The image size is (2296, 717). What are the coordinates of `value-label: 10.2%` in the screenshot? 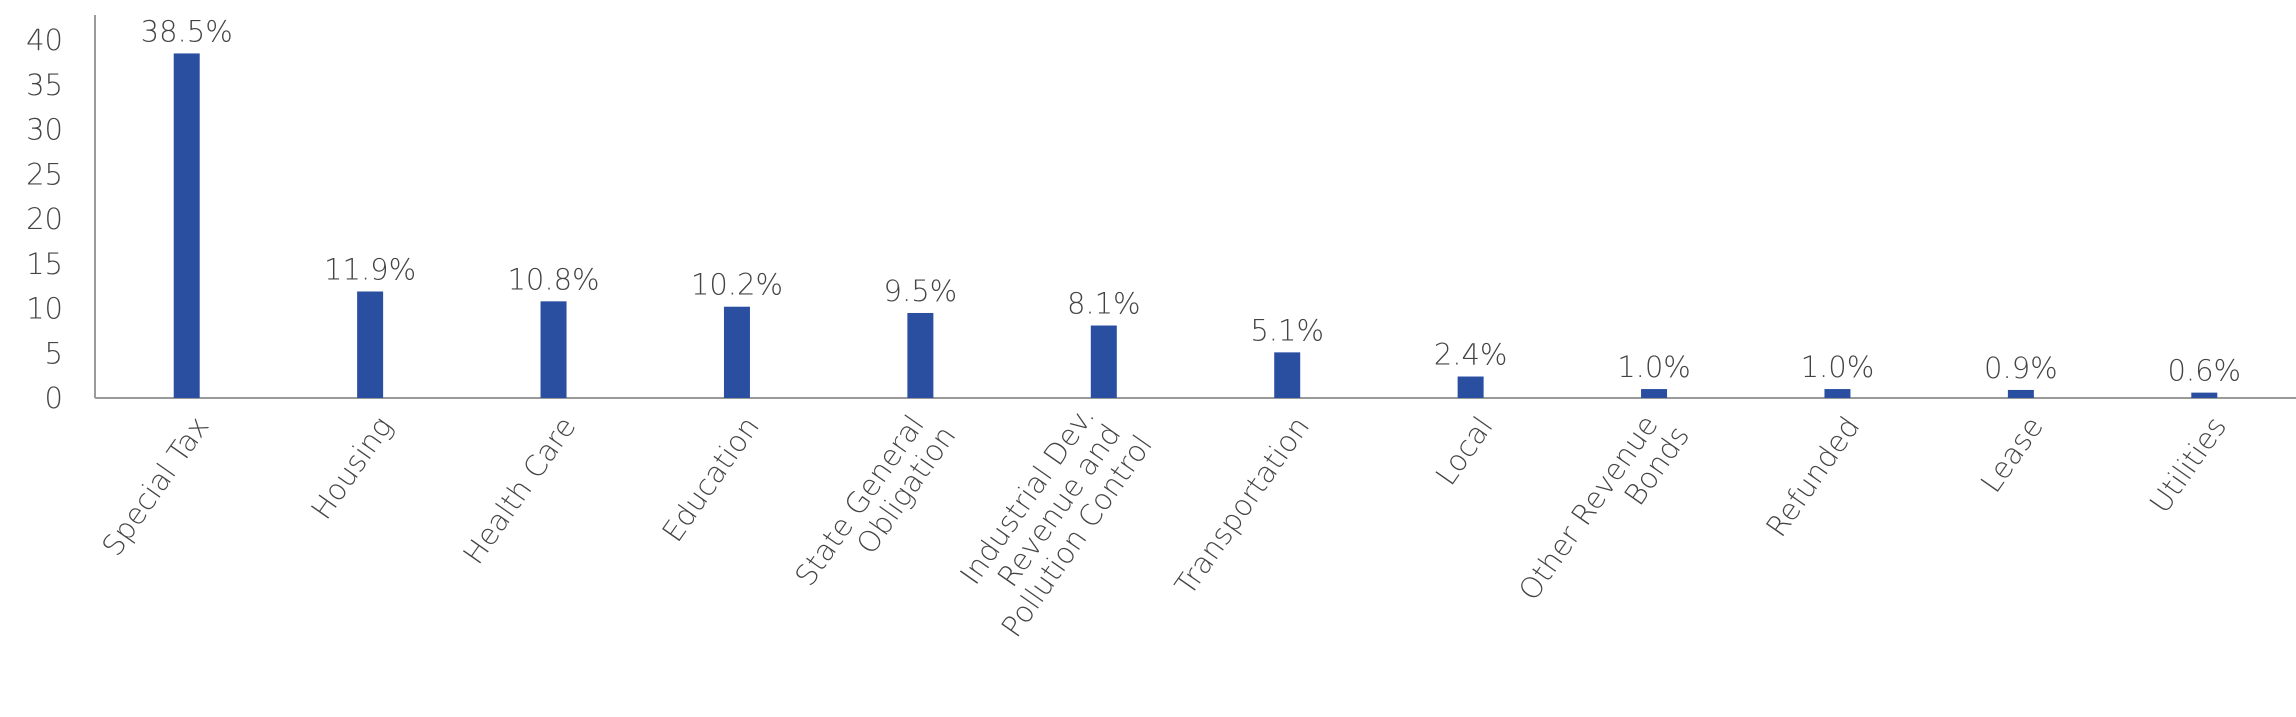 It's located at (737, 285).